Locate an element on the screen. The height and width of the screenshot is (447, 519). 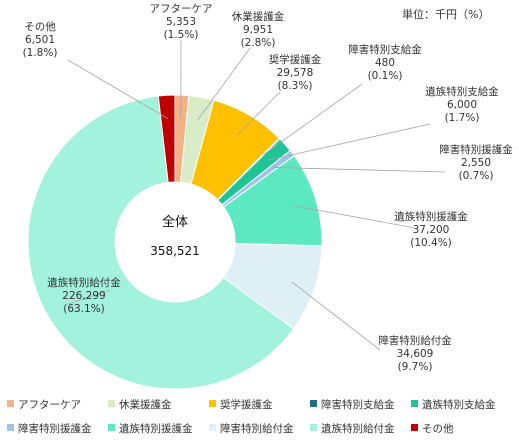
label-name-3: 奨学援護金 is located at coordinates (295, 59).